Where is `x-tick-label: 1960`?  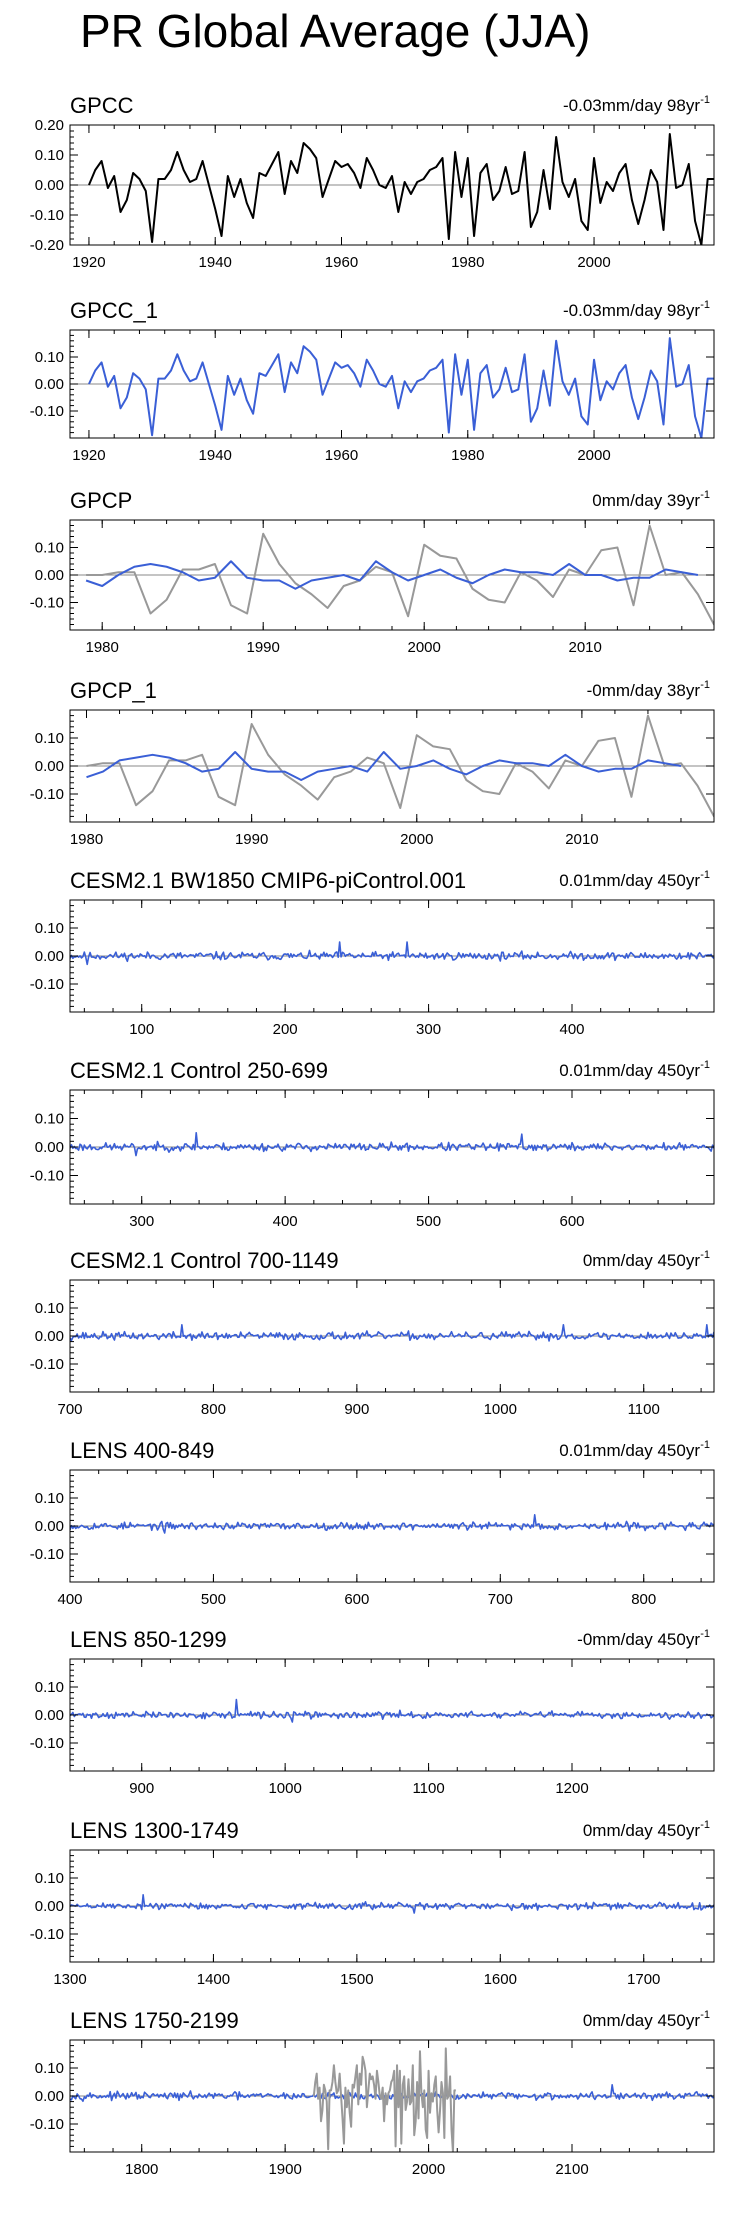
x-tick-label: 1960 is located at coordinates (341, 262).